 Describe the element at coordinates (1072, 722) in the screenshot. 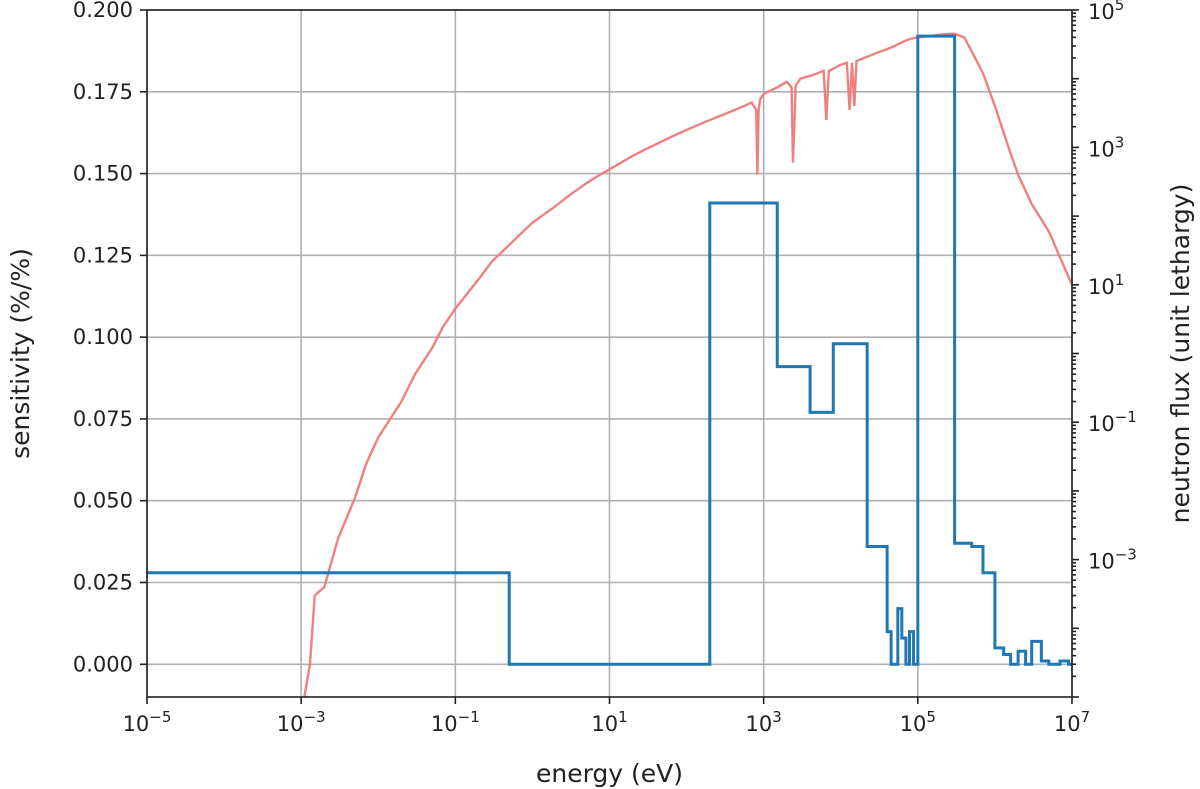

I see `x-tick-label: 10⁷` at that location.